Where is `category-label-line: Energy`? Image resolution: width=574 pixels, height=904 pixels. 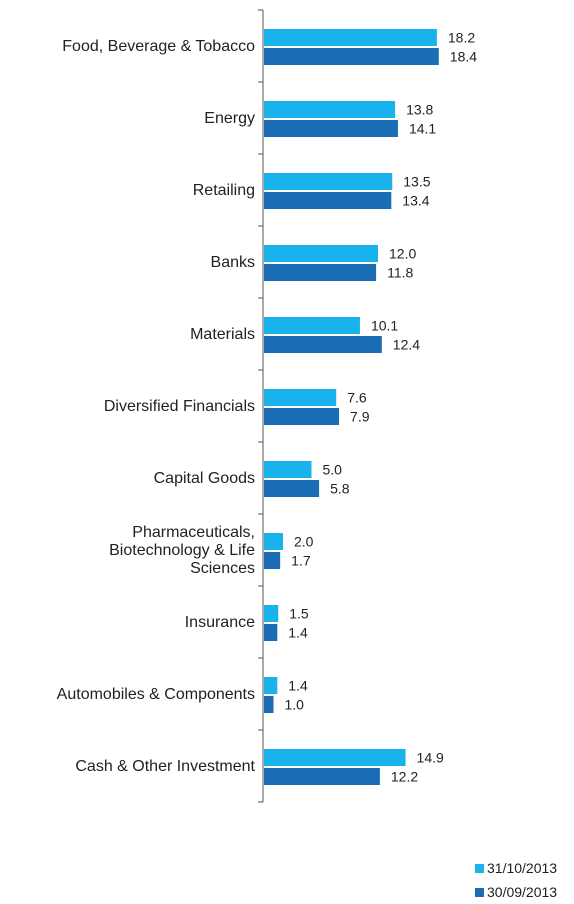
category-label-line: Energy is located at coordinates (229, 118).